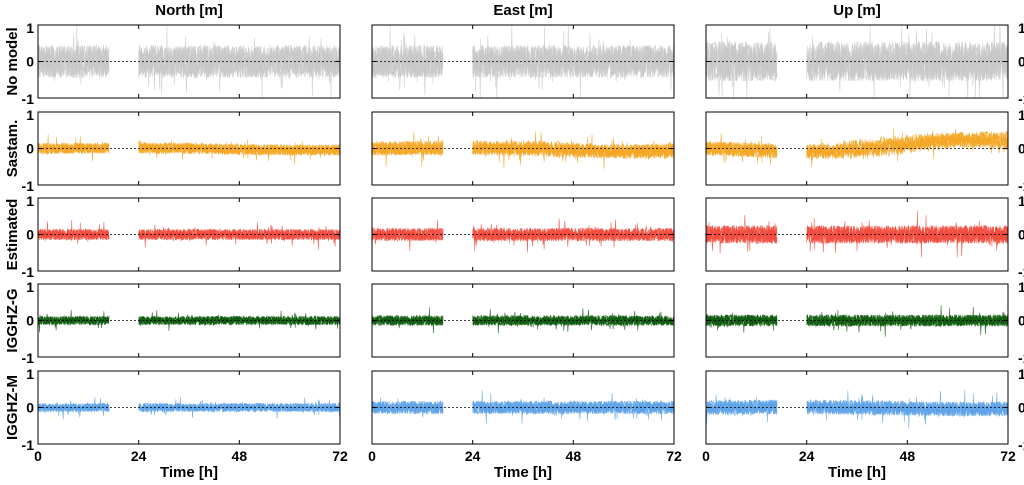 This screenshot has height=485, width=1024. What do you see at coordinates (189, 10) in the screenshot?
I see `column-title: North [m]` at bounding box center [189, 10].